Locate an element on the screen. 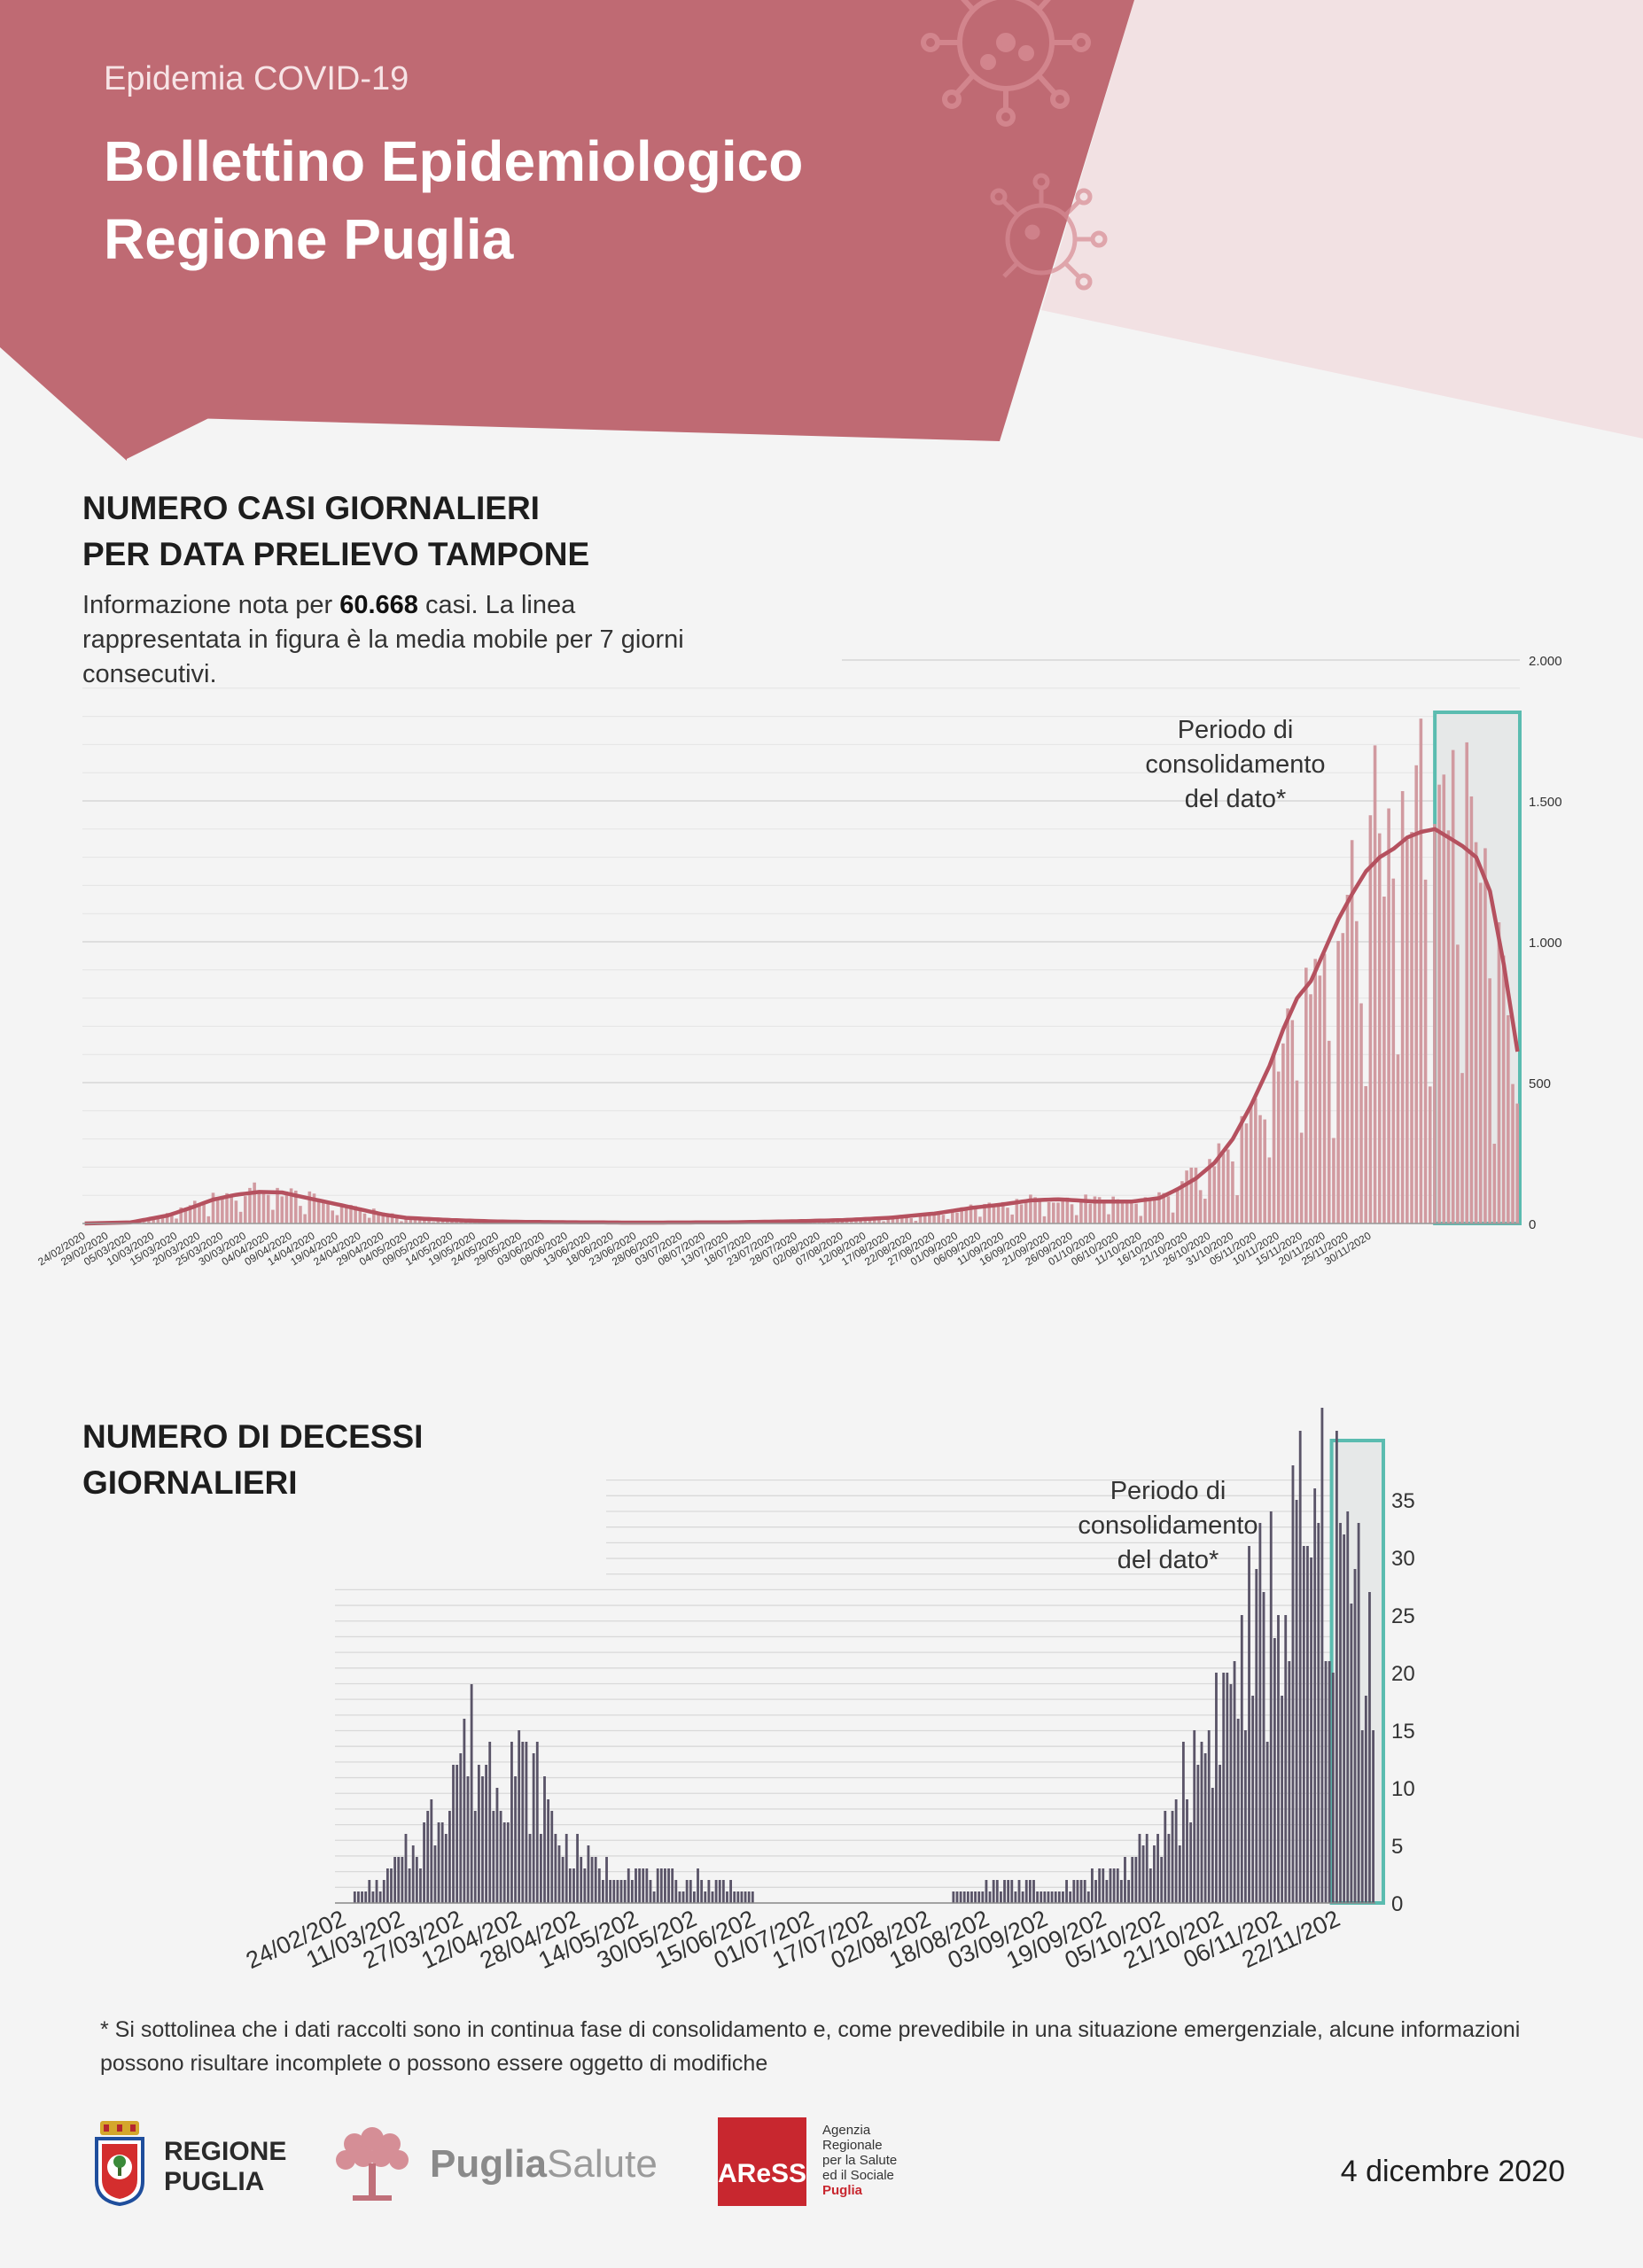 The width and height of the screenshot is (1643, 2268). cases-title-line-1: NUMERO CASI GIORNALIERI is located at coordinates (311, 508).